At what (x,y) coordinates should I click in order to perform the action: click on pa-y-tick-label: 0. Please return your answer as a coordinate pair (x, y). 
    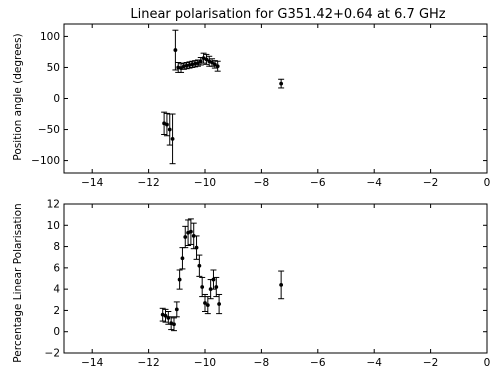
    Looking at the image, I should click on (56, 99).